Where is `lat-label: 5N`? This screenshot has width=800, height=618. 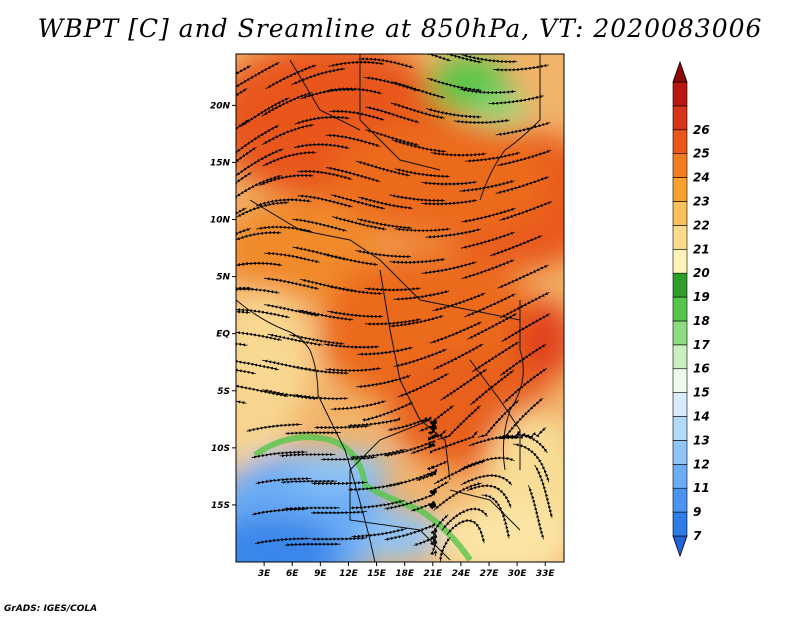
lat-label: 5N is located at coordinates (223, 278).